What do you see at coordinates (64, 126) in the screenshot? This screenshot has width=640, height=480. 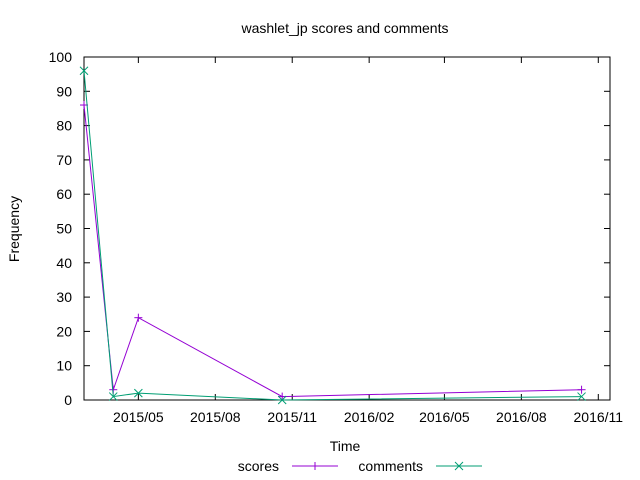 I see `y-tick-label: 80` at bounding box center [64, 126].